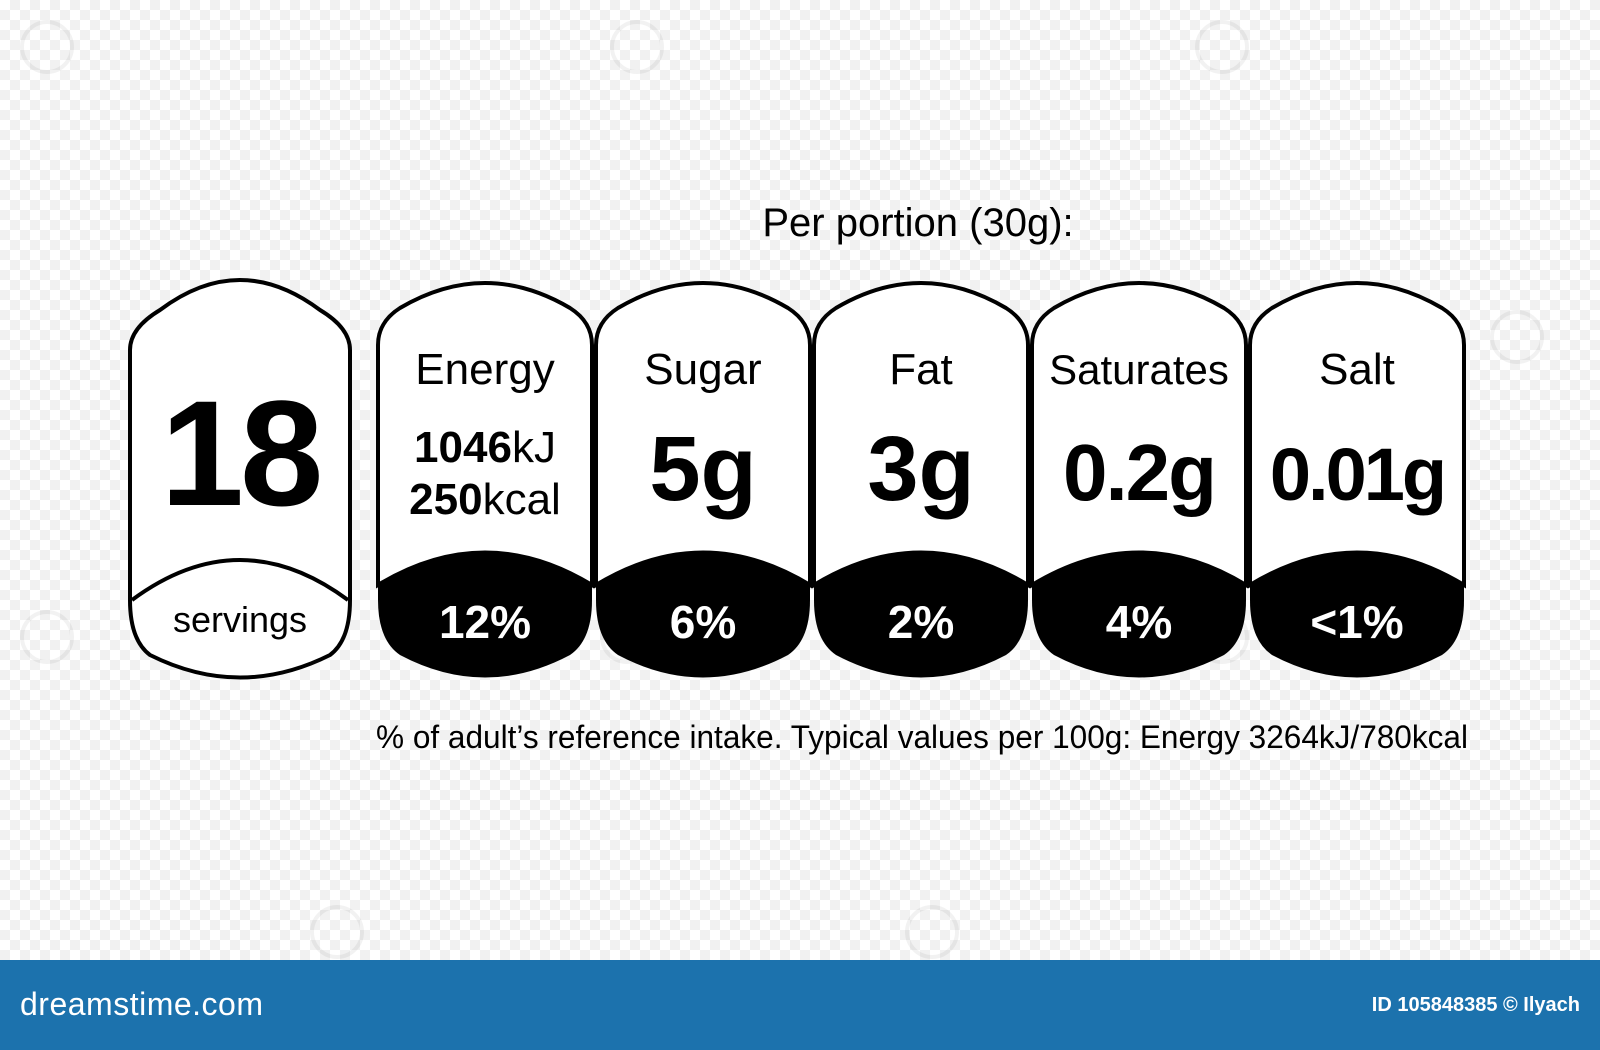 The height and width of the screenshot is (1050, 1600). I want to click on energy-kj-unit: kJ, so click(534, 447).